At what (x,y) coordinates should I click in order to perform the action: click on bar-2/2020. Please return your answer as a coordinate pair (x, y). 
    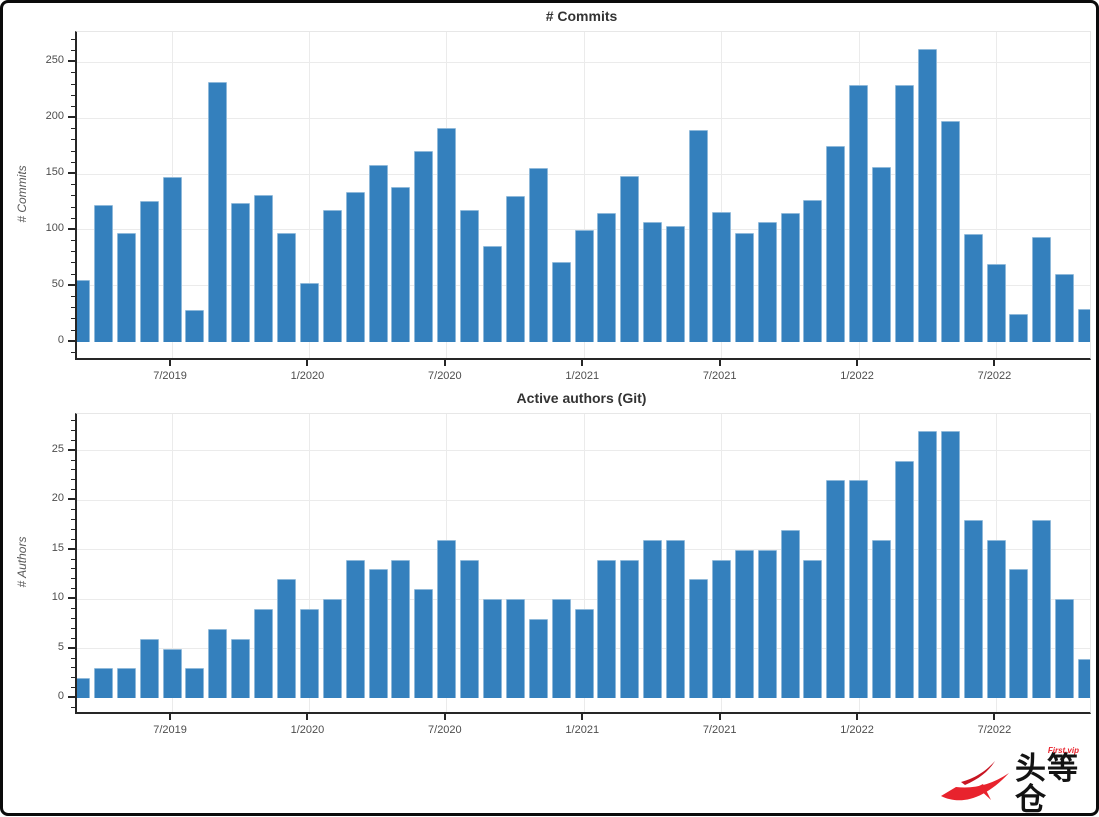
    Looking at the image, I should click on (332, 275).